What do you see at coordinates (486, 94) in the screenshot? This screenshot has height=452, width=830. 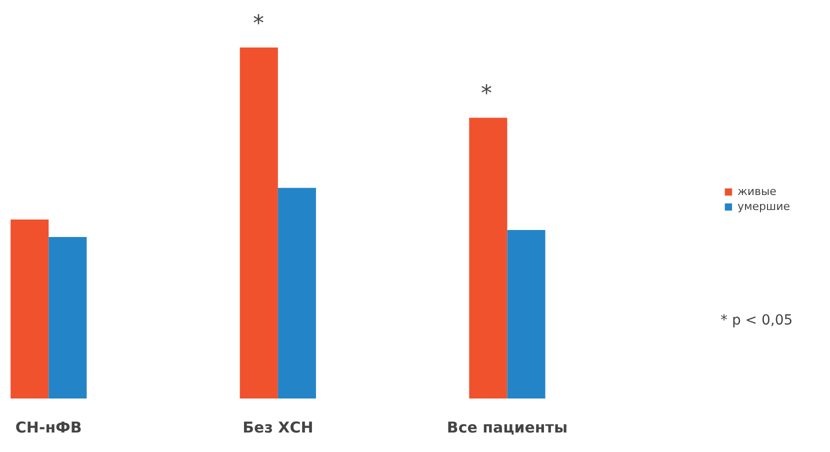 I see `annotation: *` at bounding box center [486, 94].